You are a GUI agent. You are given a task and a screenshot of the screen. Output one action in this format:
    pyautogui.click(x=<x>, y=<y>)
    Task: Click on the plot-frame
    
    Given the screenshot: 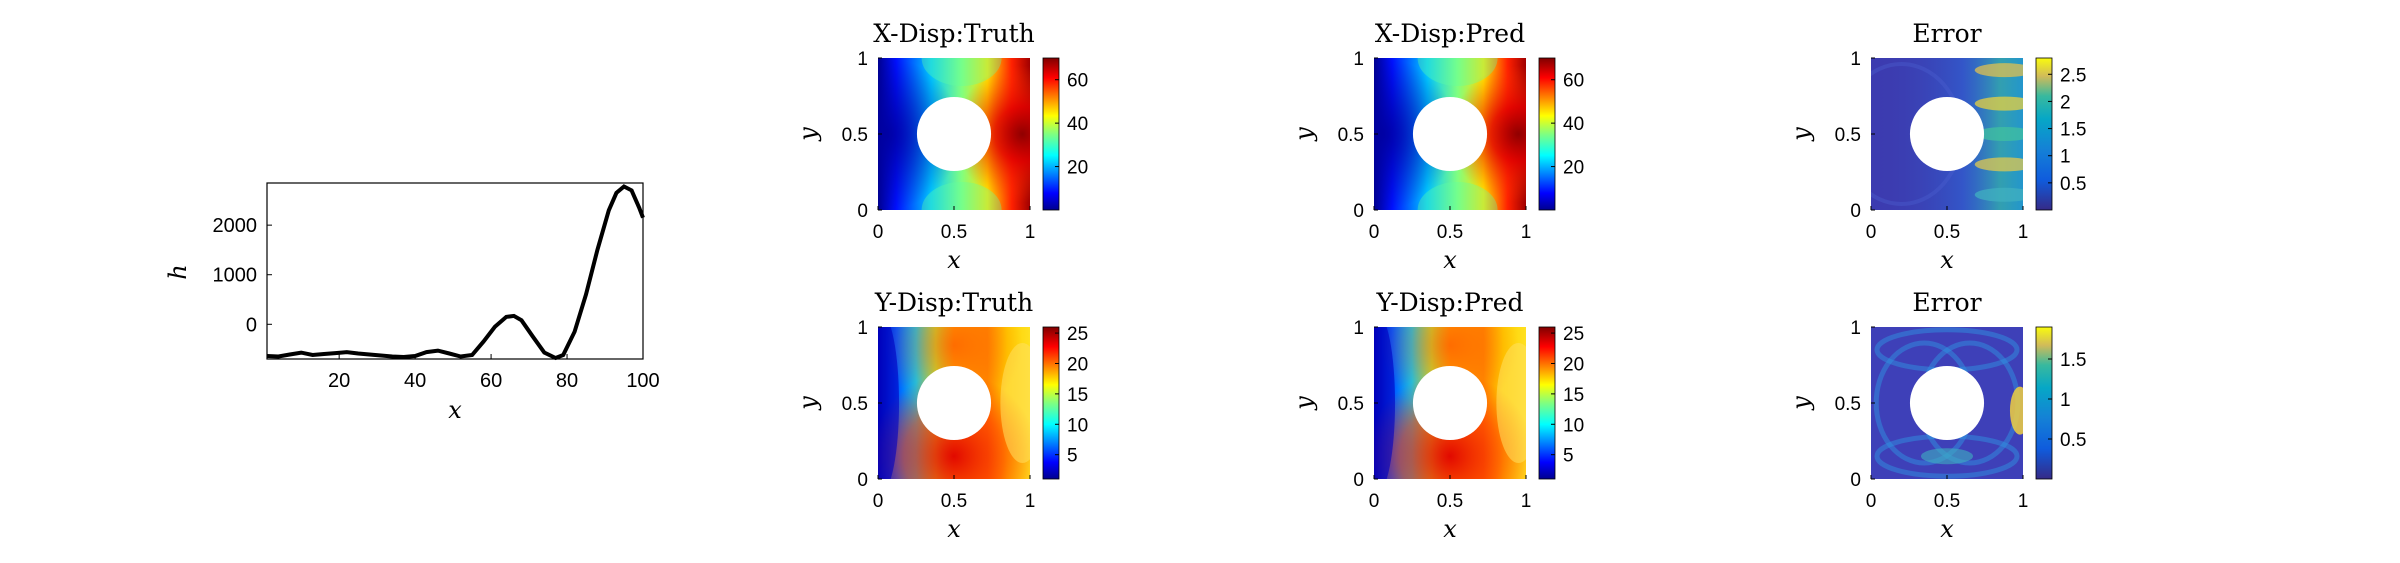 What is the action you would take?
    pyautogui.click(x=455, y=271)
    